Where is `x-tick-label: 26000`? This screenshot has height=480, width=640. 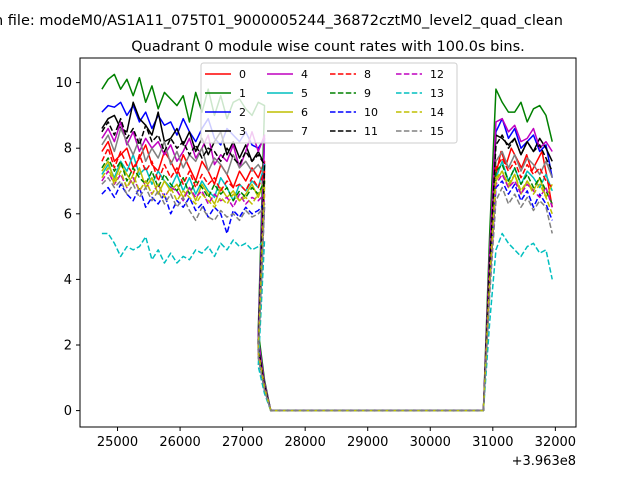 x-tick-label: 26000 is located at coordinates (179, 442).